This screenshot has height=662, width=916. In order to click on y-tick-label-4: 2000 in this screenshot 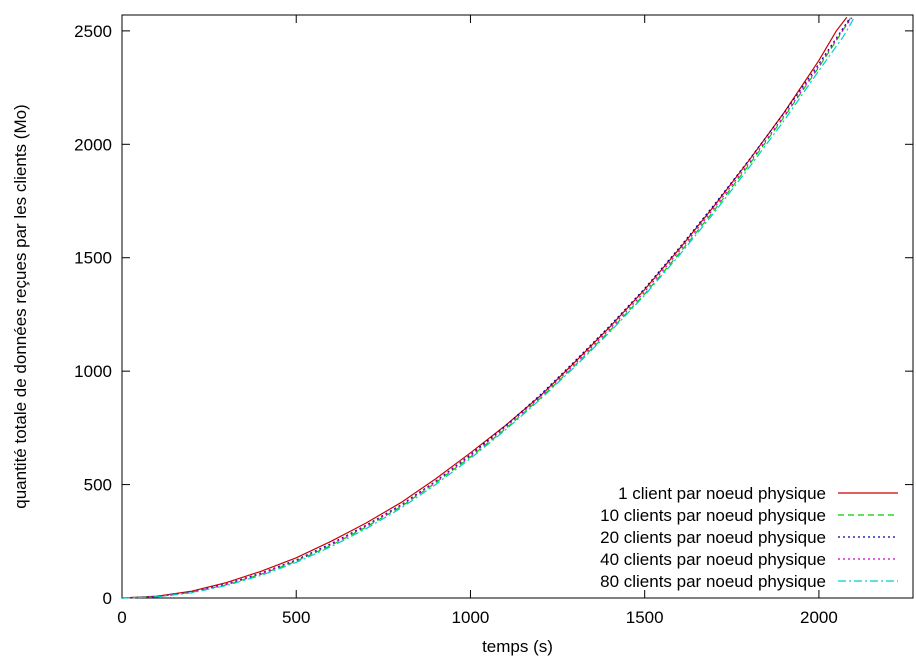, I will do `click(93, 144)`.